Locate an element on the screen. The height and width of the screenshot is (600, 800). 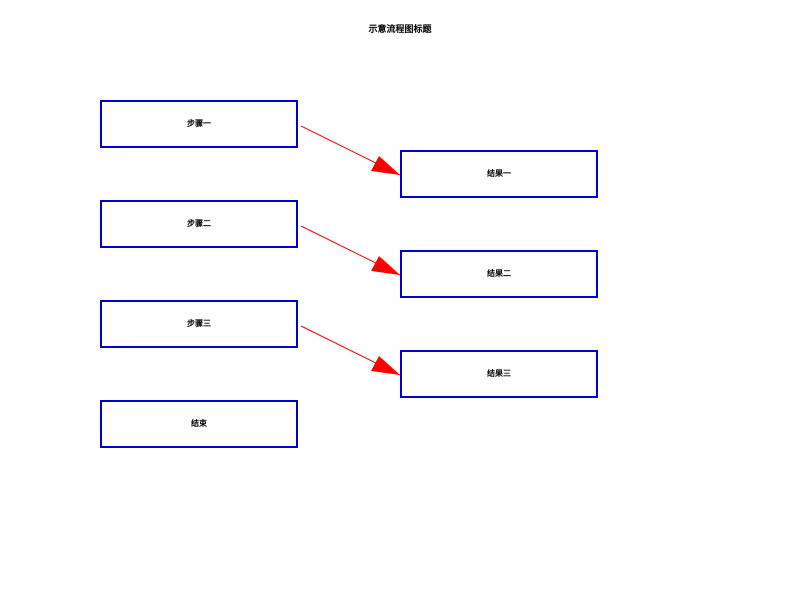
left-box-3: 步骤三 is located at coordinates (199, 324).